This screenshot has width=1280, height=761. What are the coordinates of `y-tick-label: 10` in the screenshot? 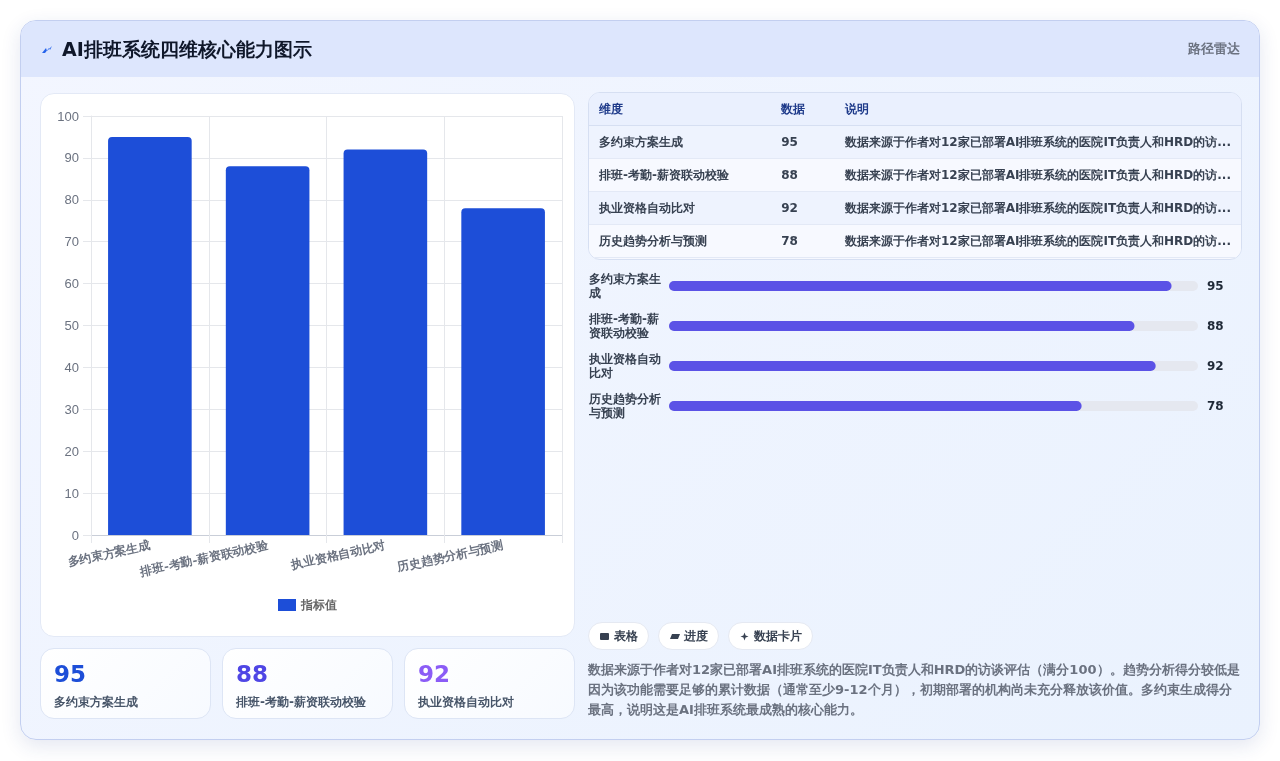 It's located at (71, 493).